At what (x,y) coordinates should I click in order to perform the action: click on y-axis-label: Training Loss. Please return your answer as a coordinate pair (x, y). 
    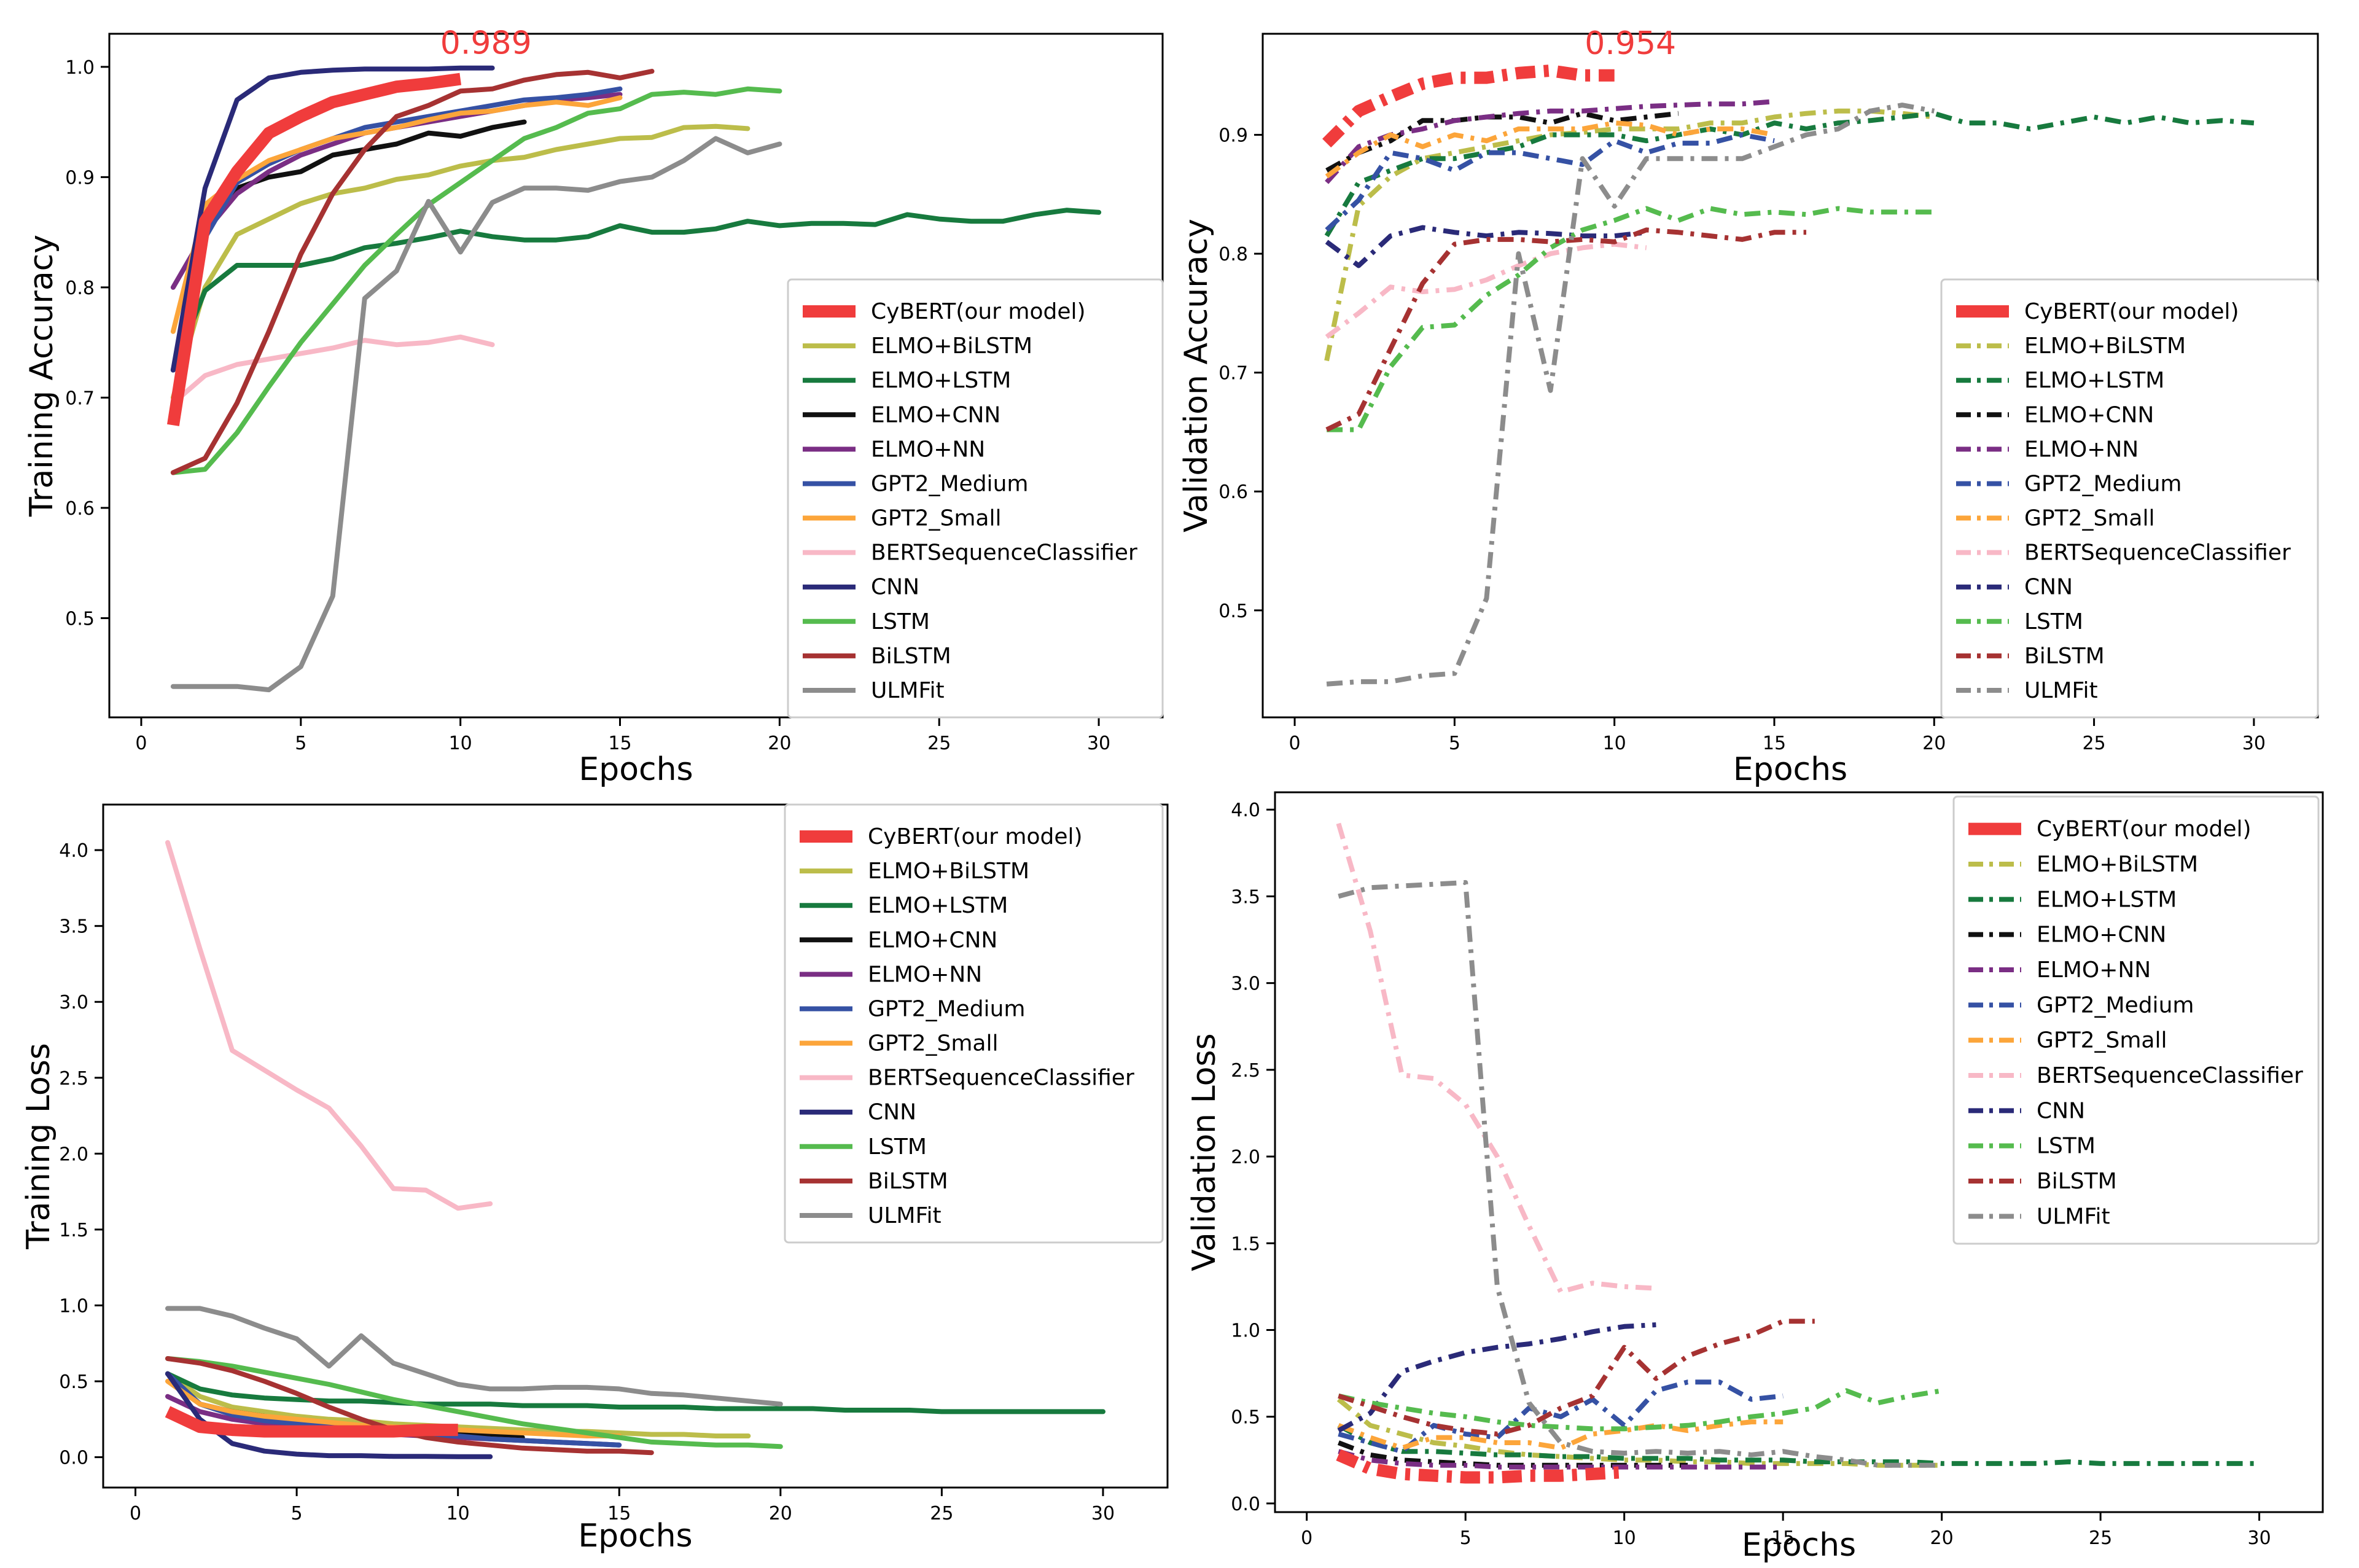
    Looking at the image, I should click on (38, 1146).